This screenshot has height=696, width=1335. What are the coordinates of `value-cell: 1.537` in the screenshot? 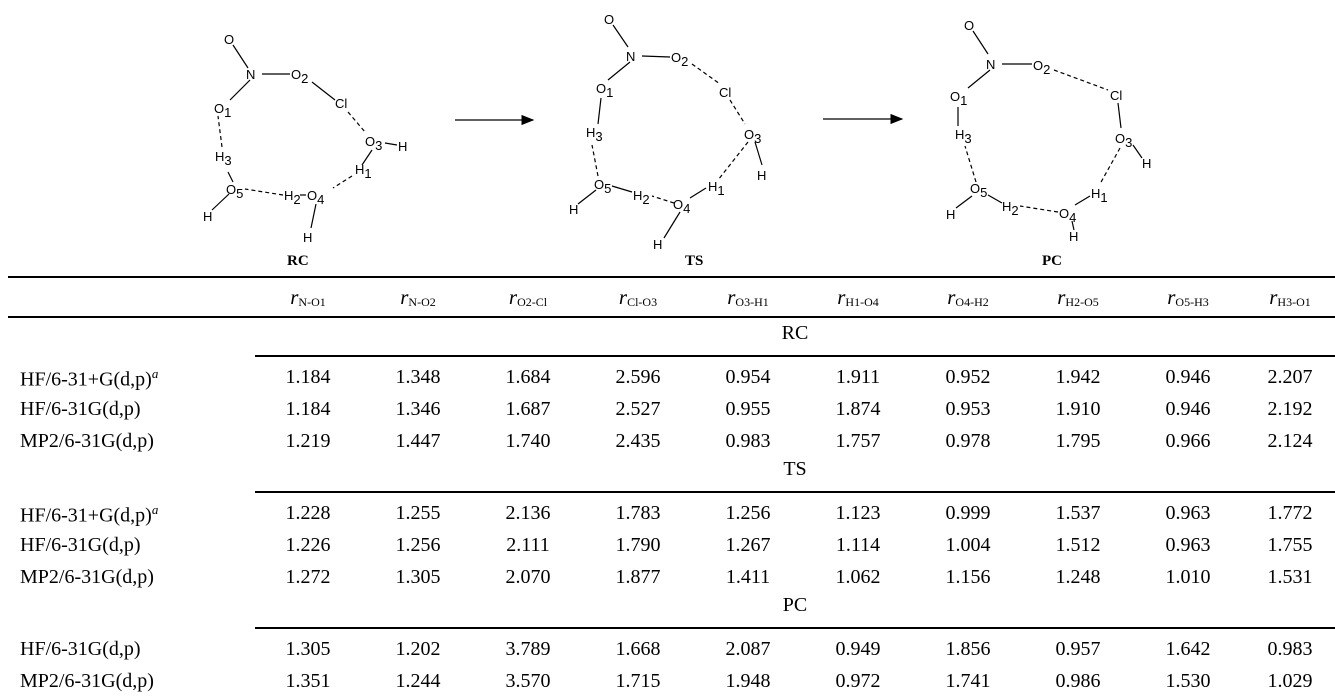 It's located at (1078, 513).